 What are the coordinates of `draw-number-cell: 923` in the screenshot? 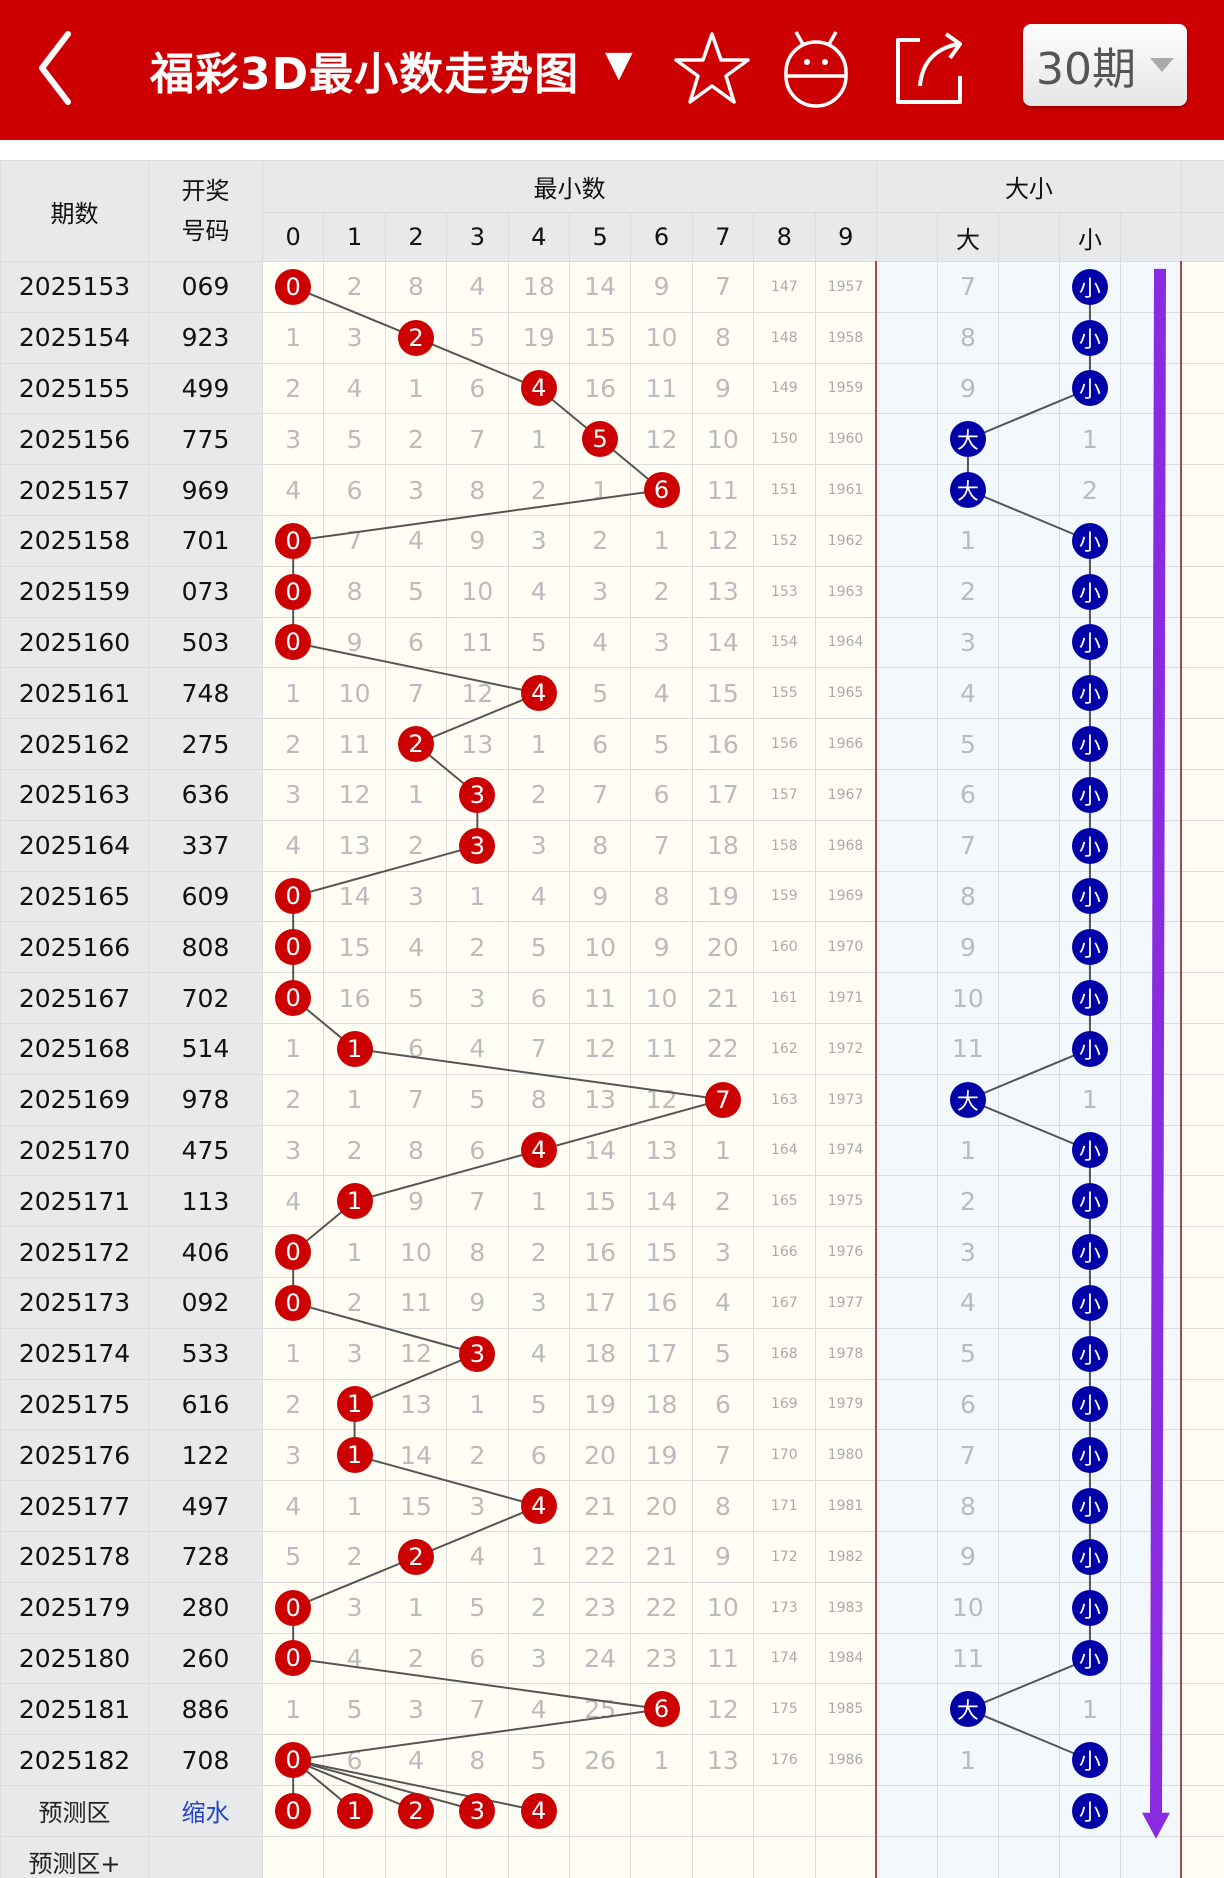 It's located at (205, 337).